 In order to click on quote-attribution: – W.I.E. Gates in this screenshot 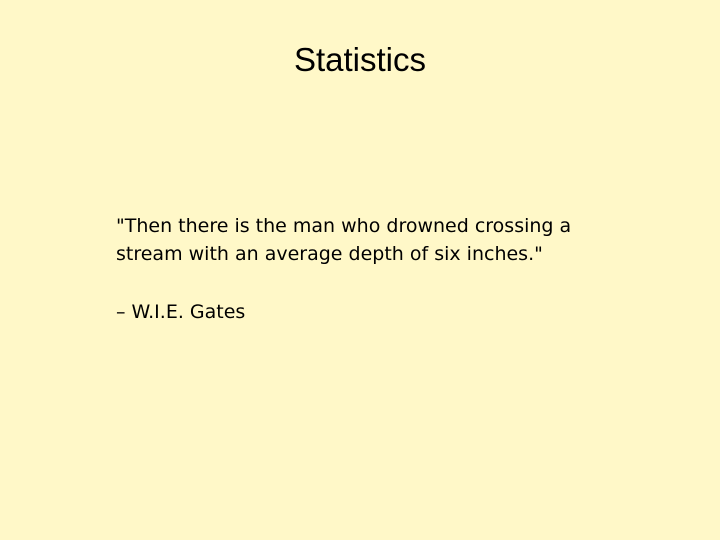, I will do `click(181, 312)`.